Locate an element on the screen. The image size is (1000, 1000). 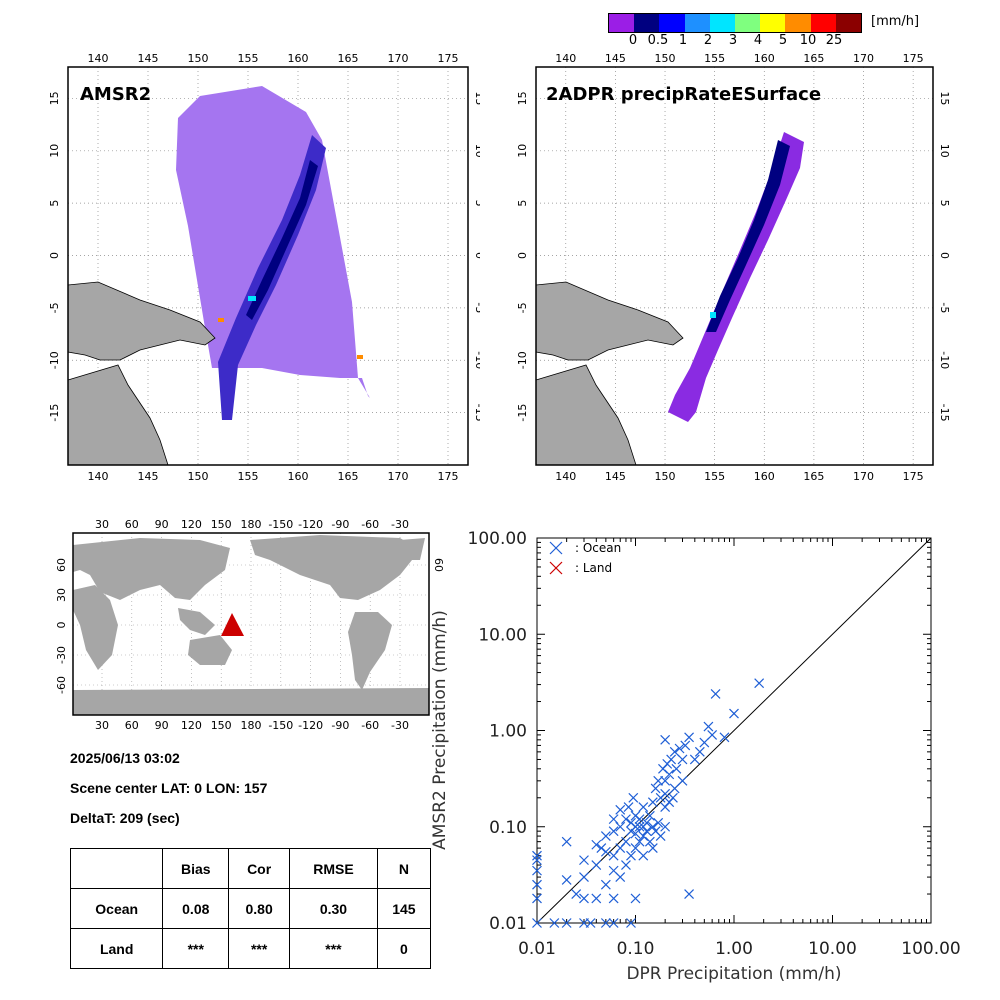
world-lon-label-bottom: -30 is located at coordinates (400, 725).